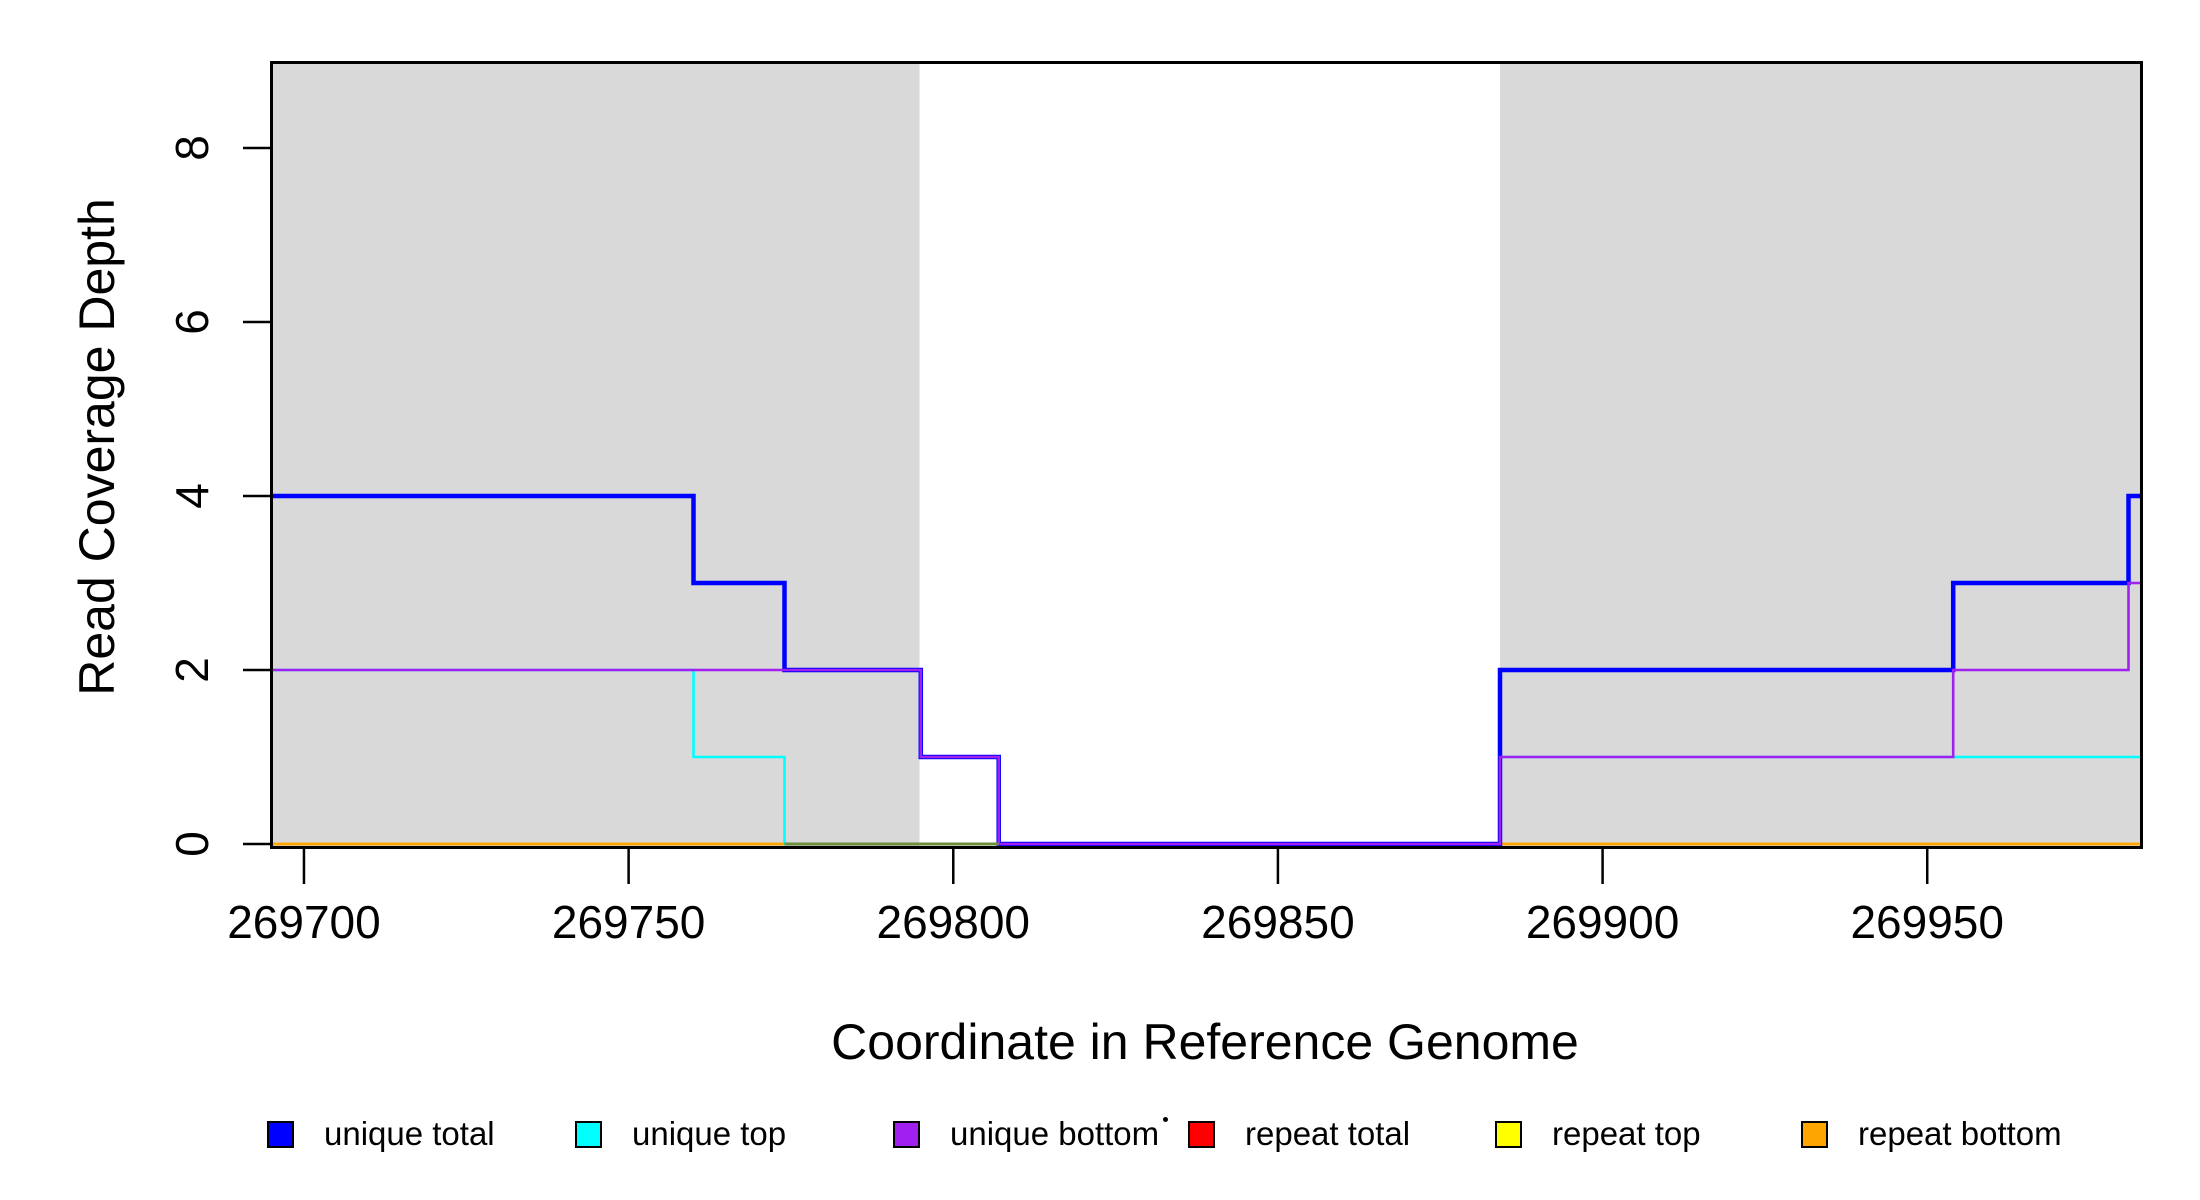 The image size is (2200, 1200). I want to click on x-tick-label: 269850, so click(1278, 922).